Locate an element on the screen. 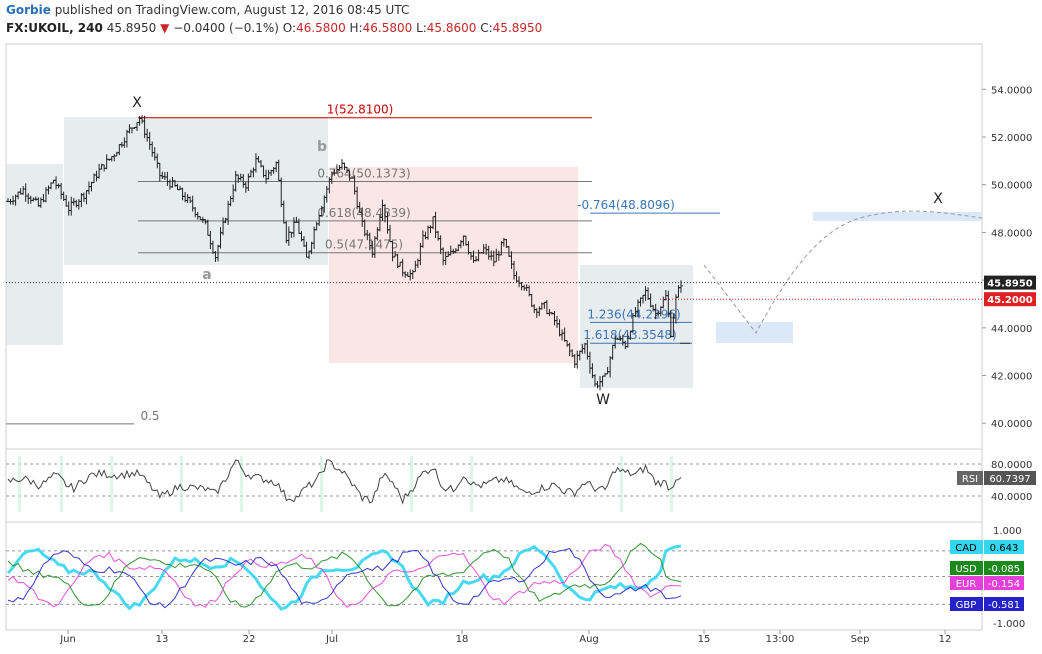  fib-label-0: 1(52.8100) is located at coordinates (360, 110).